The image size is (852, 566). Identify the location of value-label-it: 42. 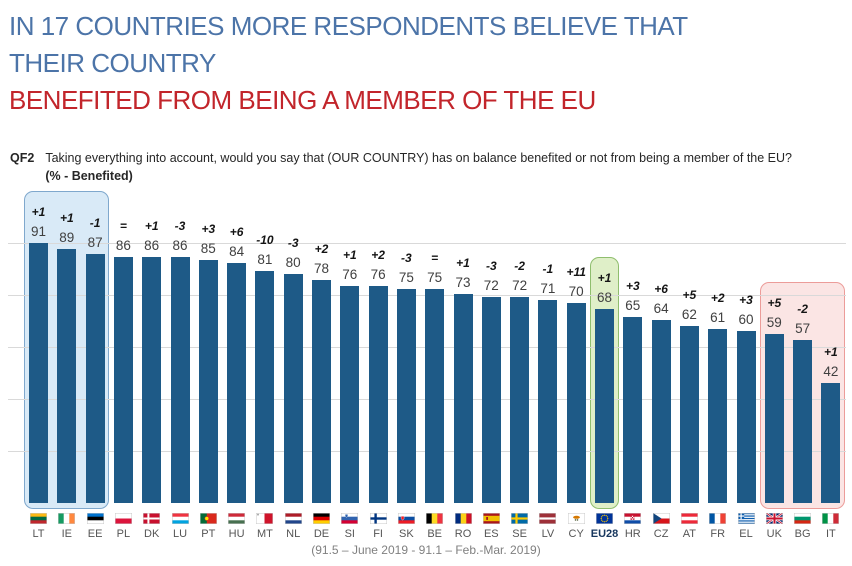
(831, 371).